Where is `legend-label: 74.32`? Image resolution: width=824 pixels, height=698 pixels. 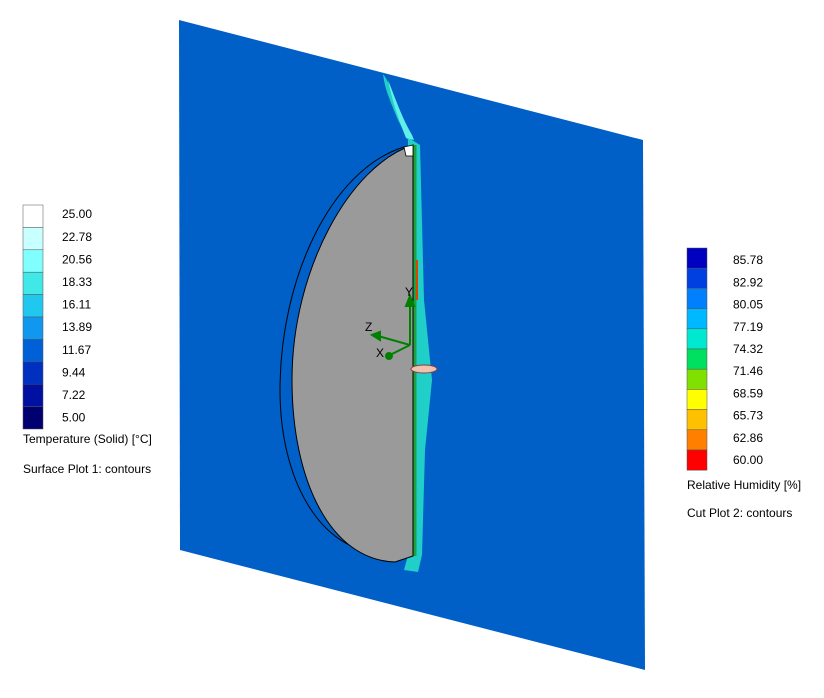 legend-label: 74.32 is located at coordinates (748, 349).